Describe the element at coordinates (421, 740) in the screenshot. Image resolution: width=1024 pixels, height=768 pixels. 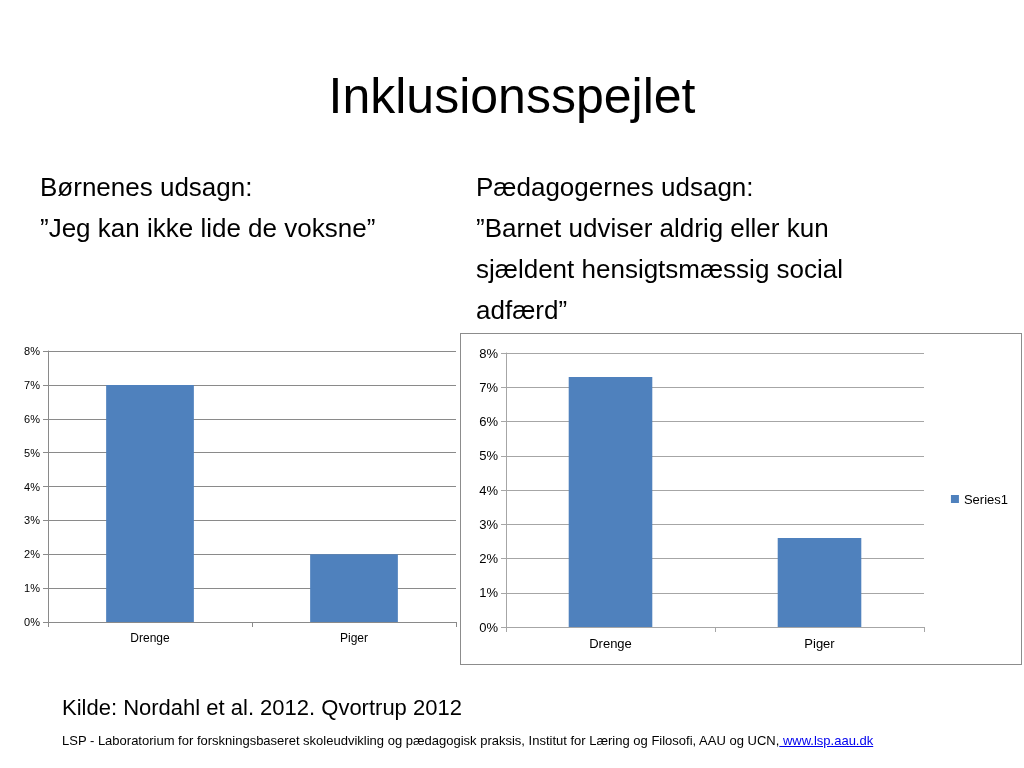
I see `text: LSP - Laboratorium for forskningsbaseret skoleudvikling og pædagogisk praksis, Institut for Læring og Filosofi, AAU og UCN,` at that location.